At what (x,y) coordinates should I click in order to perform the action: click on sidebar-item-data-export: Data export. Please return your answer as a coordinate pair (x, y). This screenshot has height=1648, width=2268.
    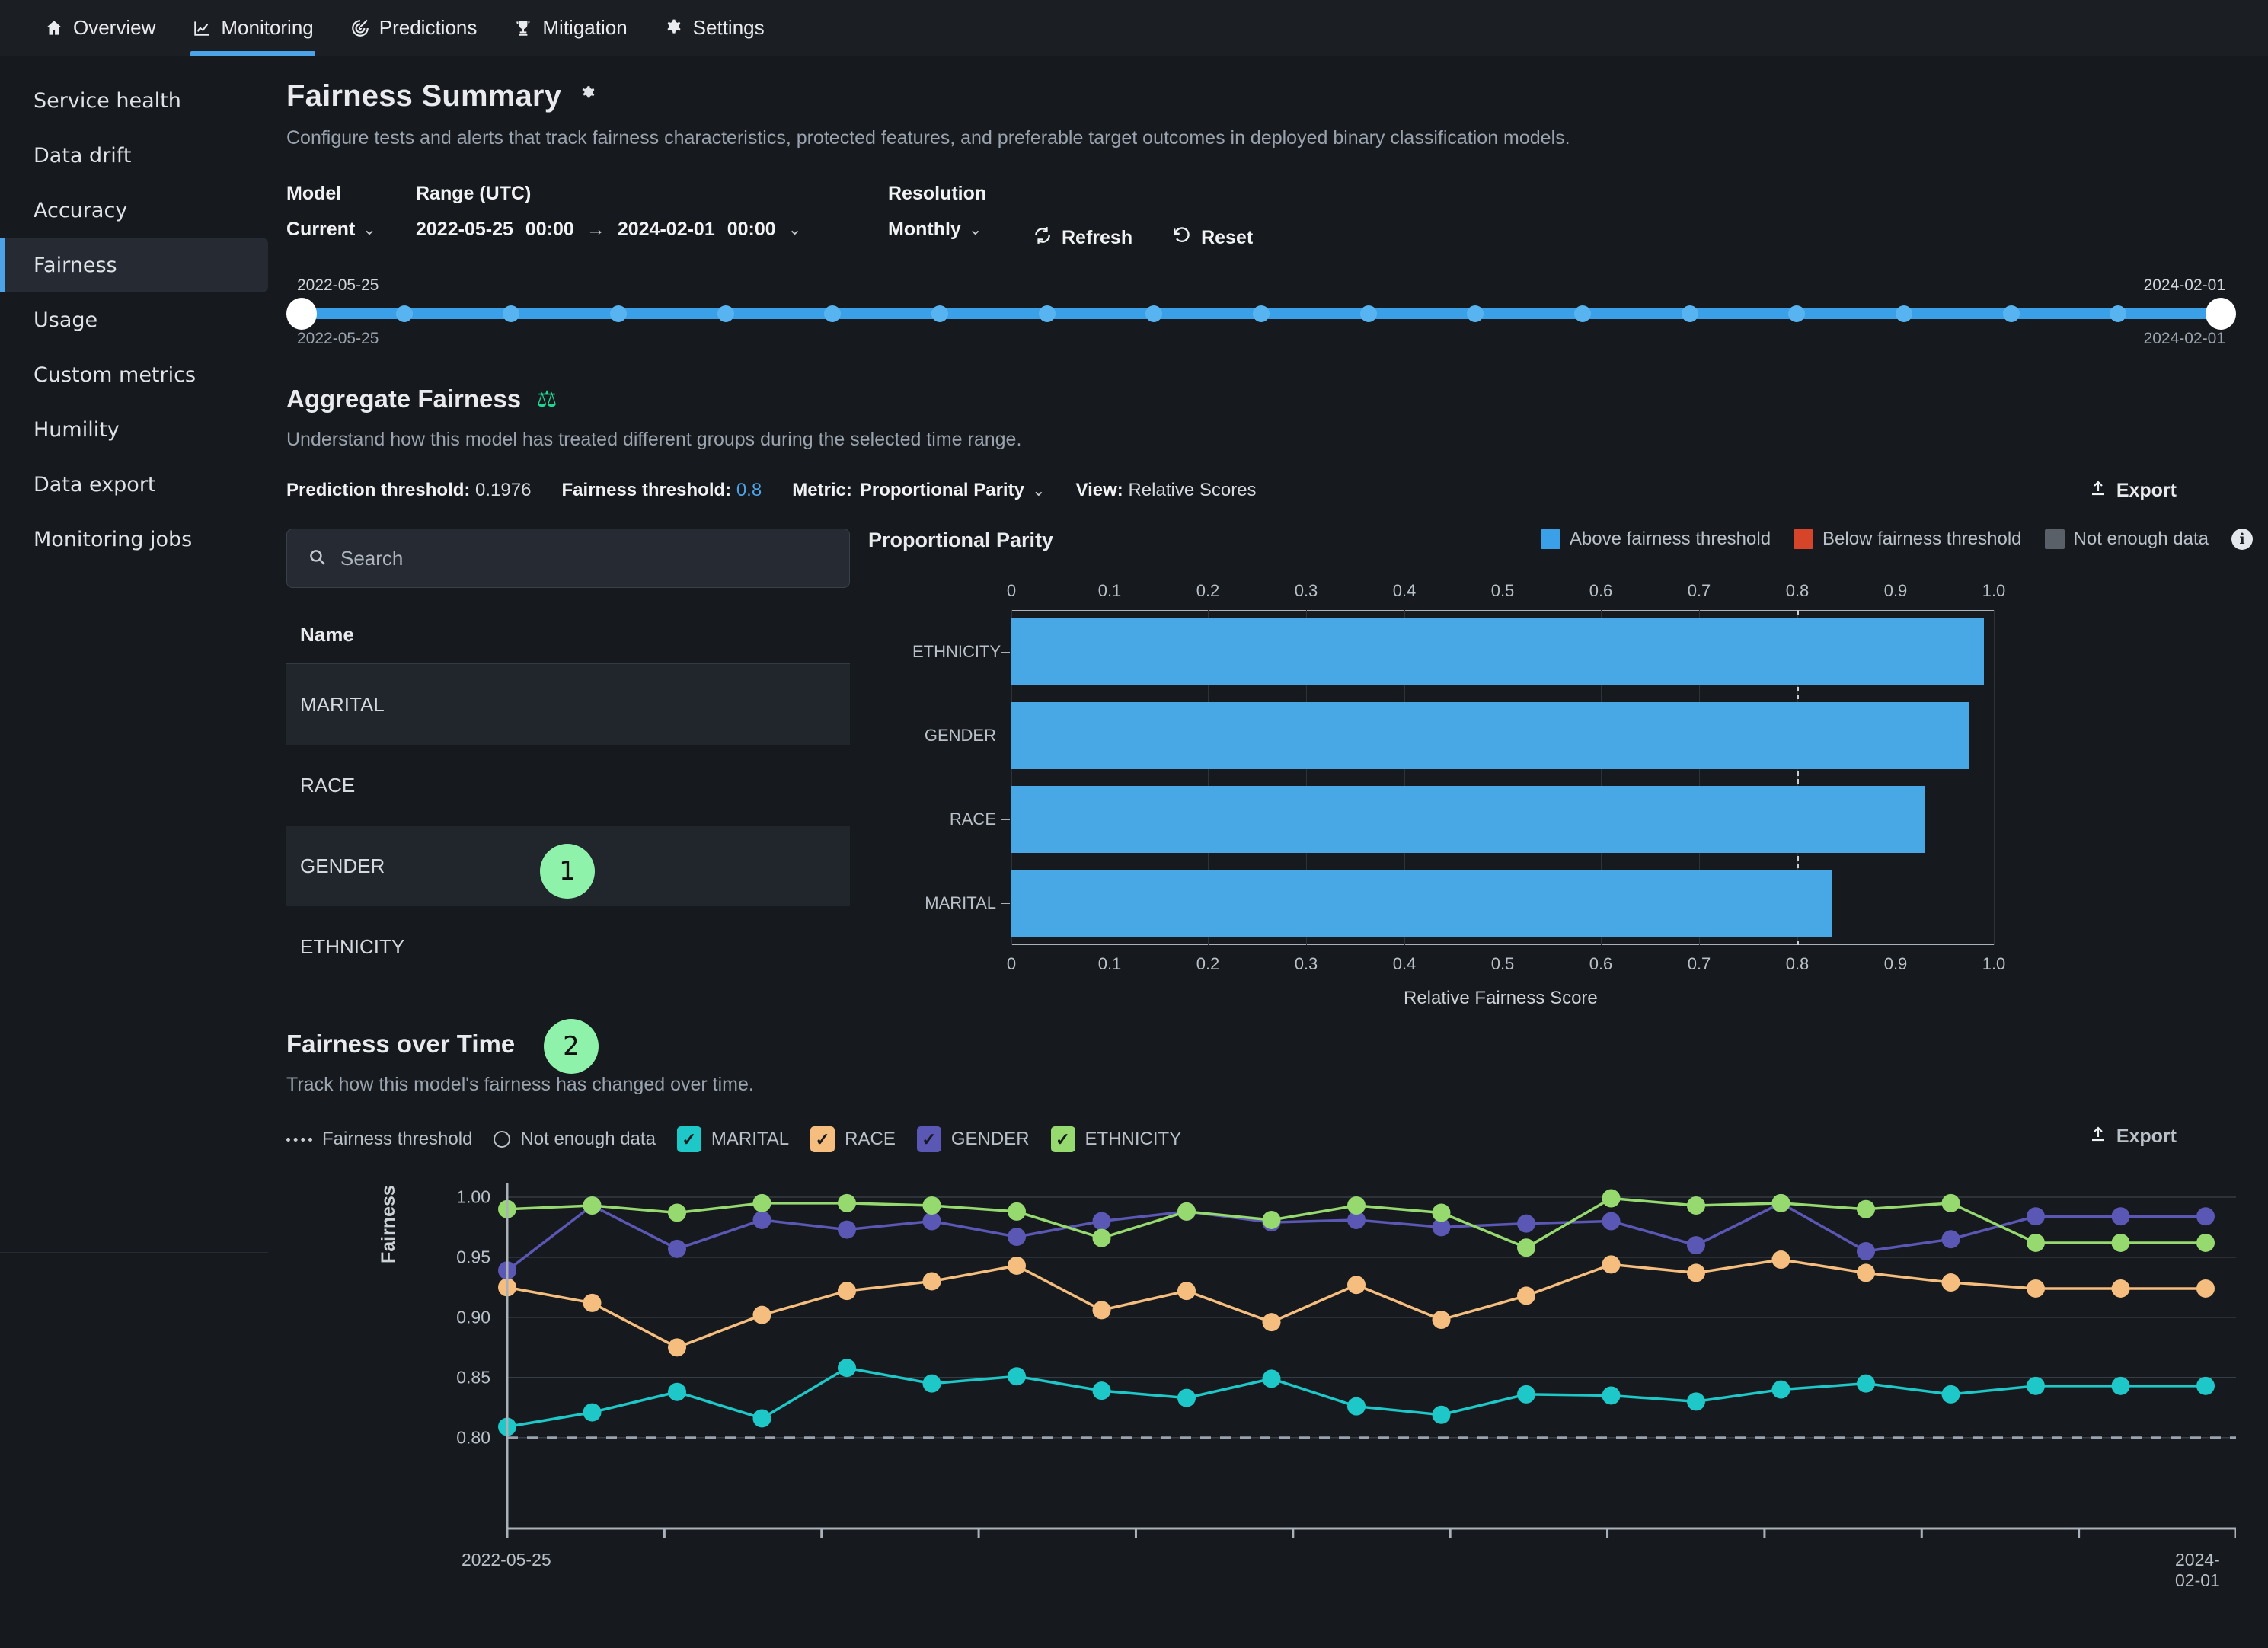
    Looking at the image, I should click on (134, 484).